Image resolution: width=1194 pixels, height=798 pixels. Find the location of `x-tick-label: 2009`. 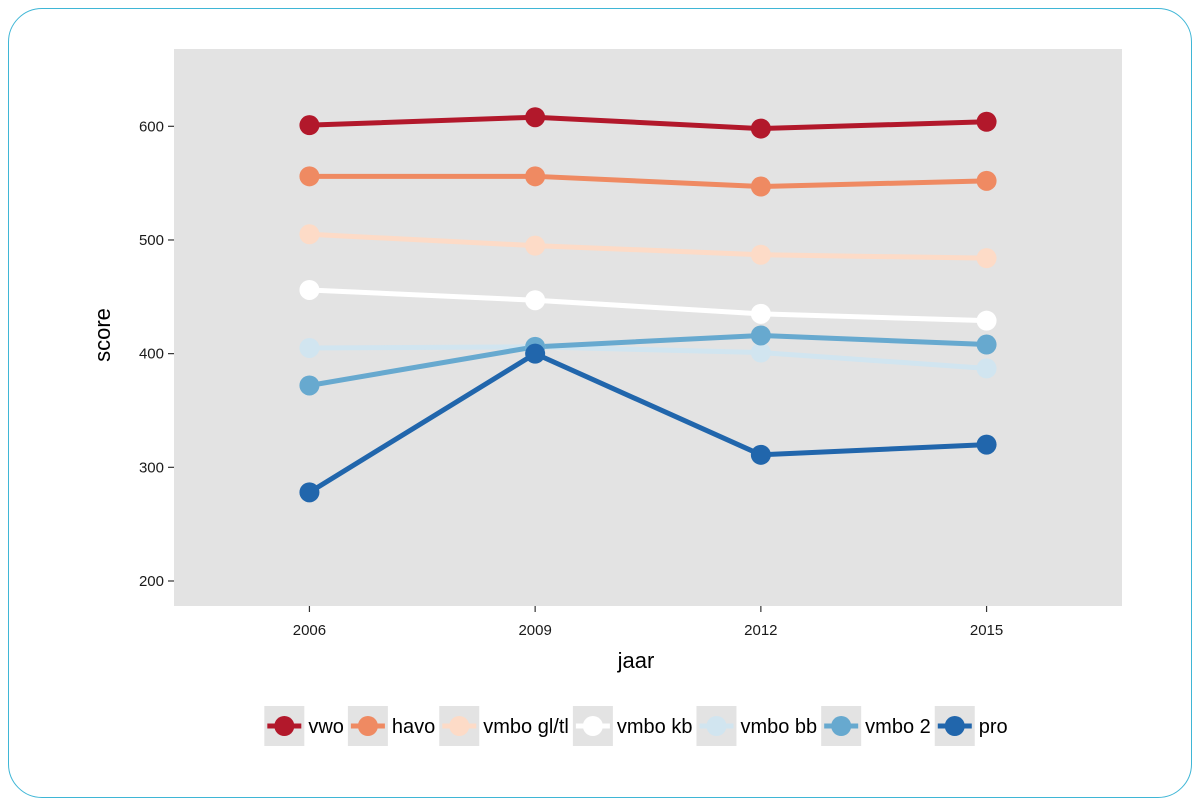

x-tick-label: 2009 is located at coordinates (534, 630).